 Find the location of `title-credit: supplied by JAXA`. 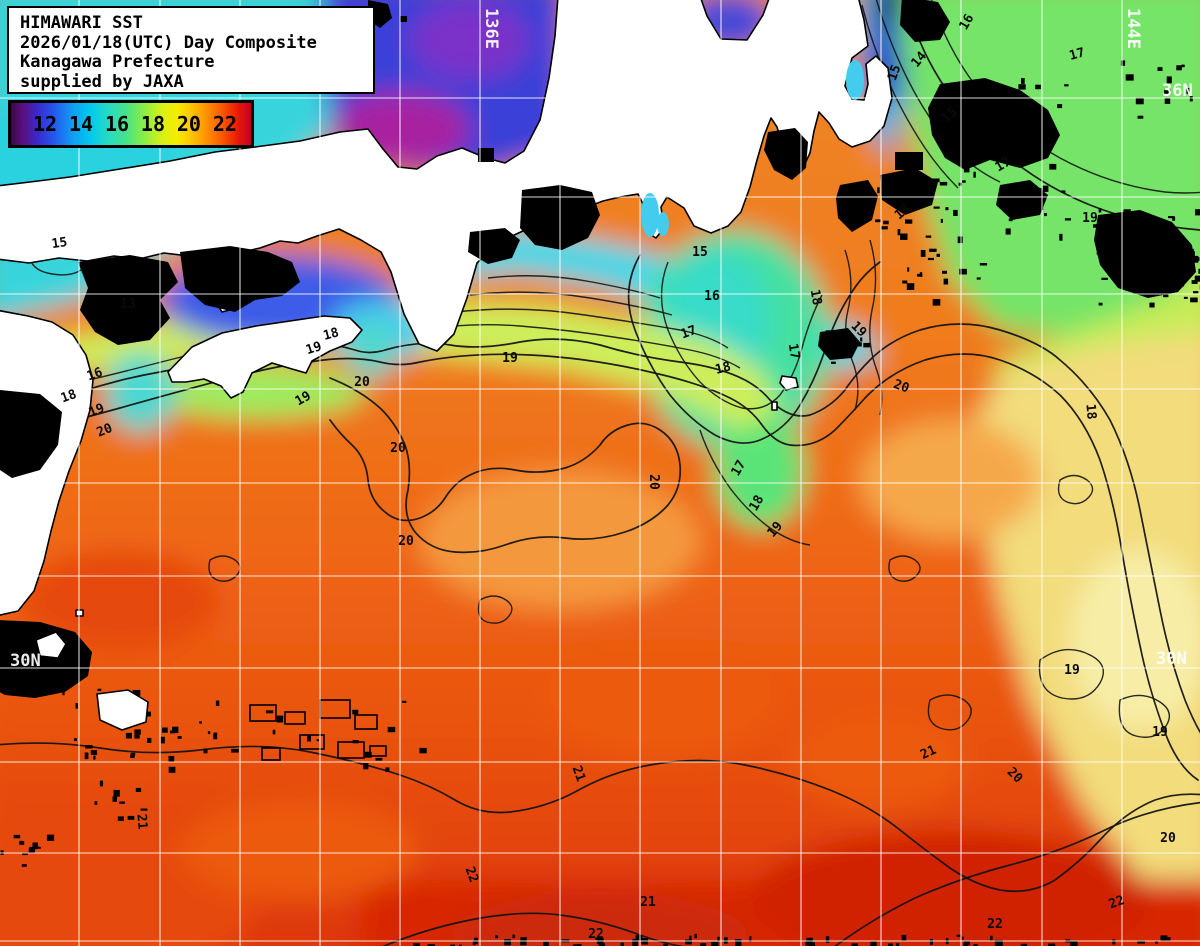

title-credit: supplied by JAXA is located at coordinates (102, 81).